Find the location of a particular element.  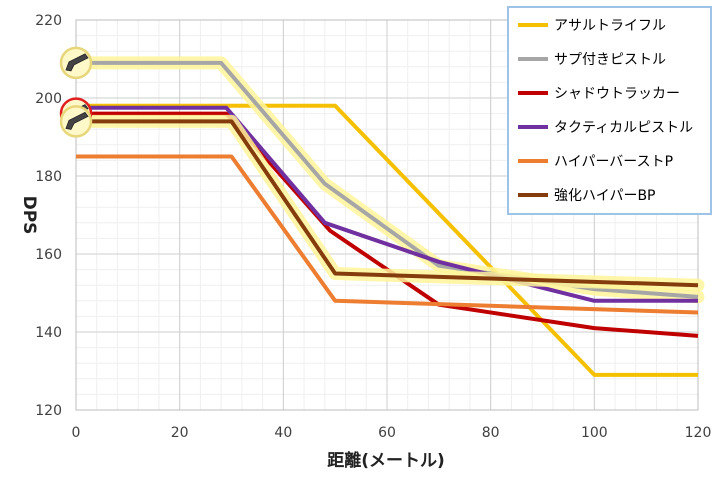

x-tick-label: 40 is located at coordinates (283, 433).